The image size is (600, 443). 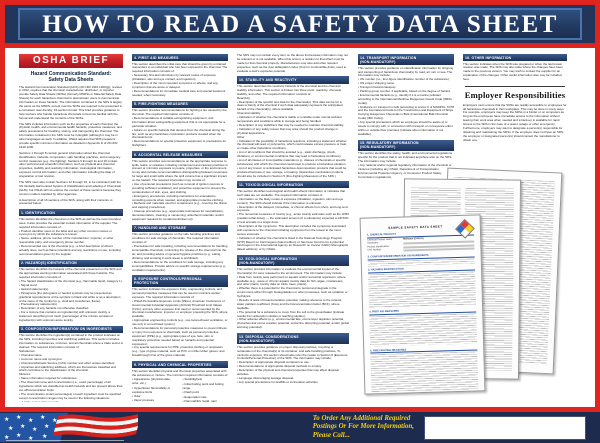 What do you see at coordinates (69, 427) in the screenshot?
I see `us-flag-graphic: ★ ★ ★ ★ ★ ★ ★ ★ ★ ★ ★ ★ ★` at bounding box center [69, 427].